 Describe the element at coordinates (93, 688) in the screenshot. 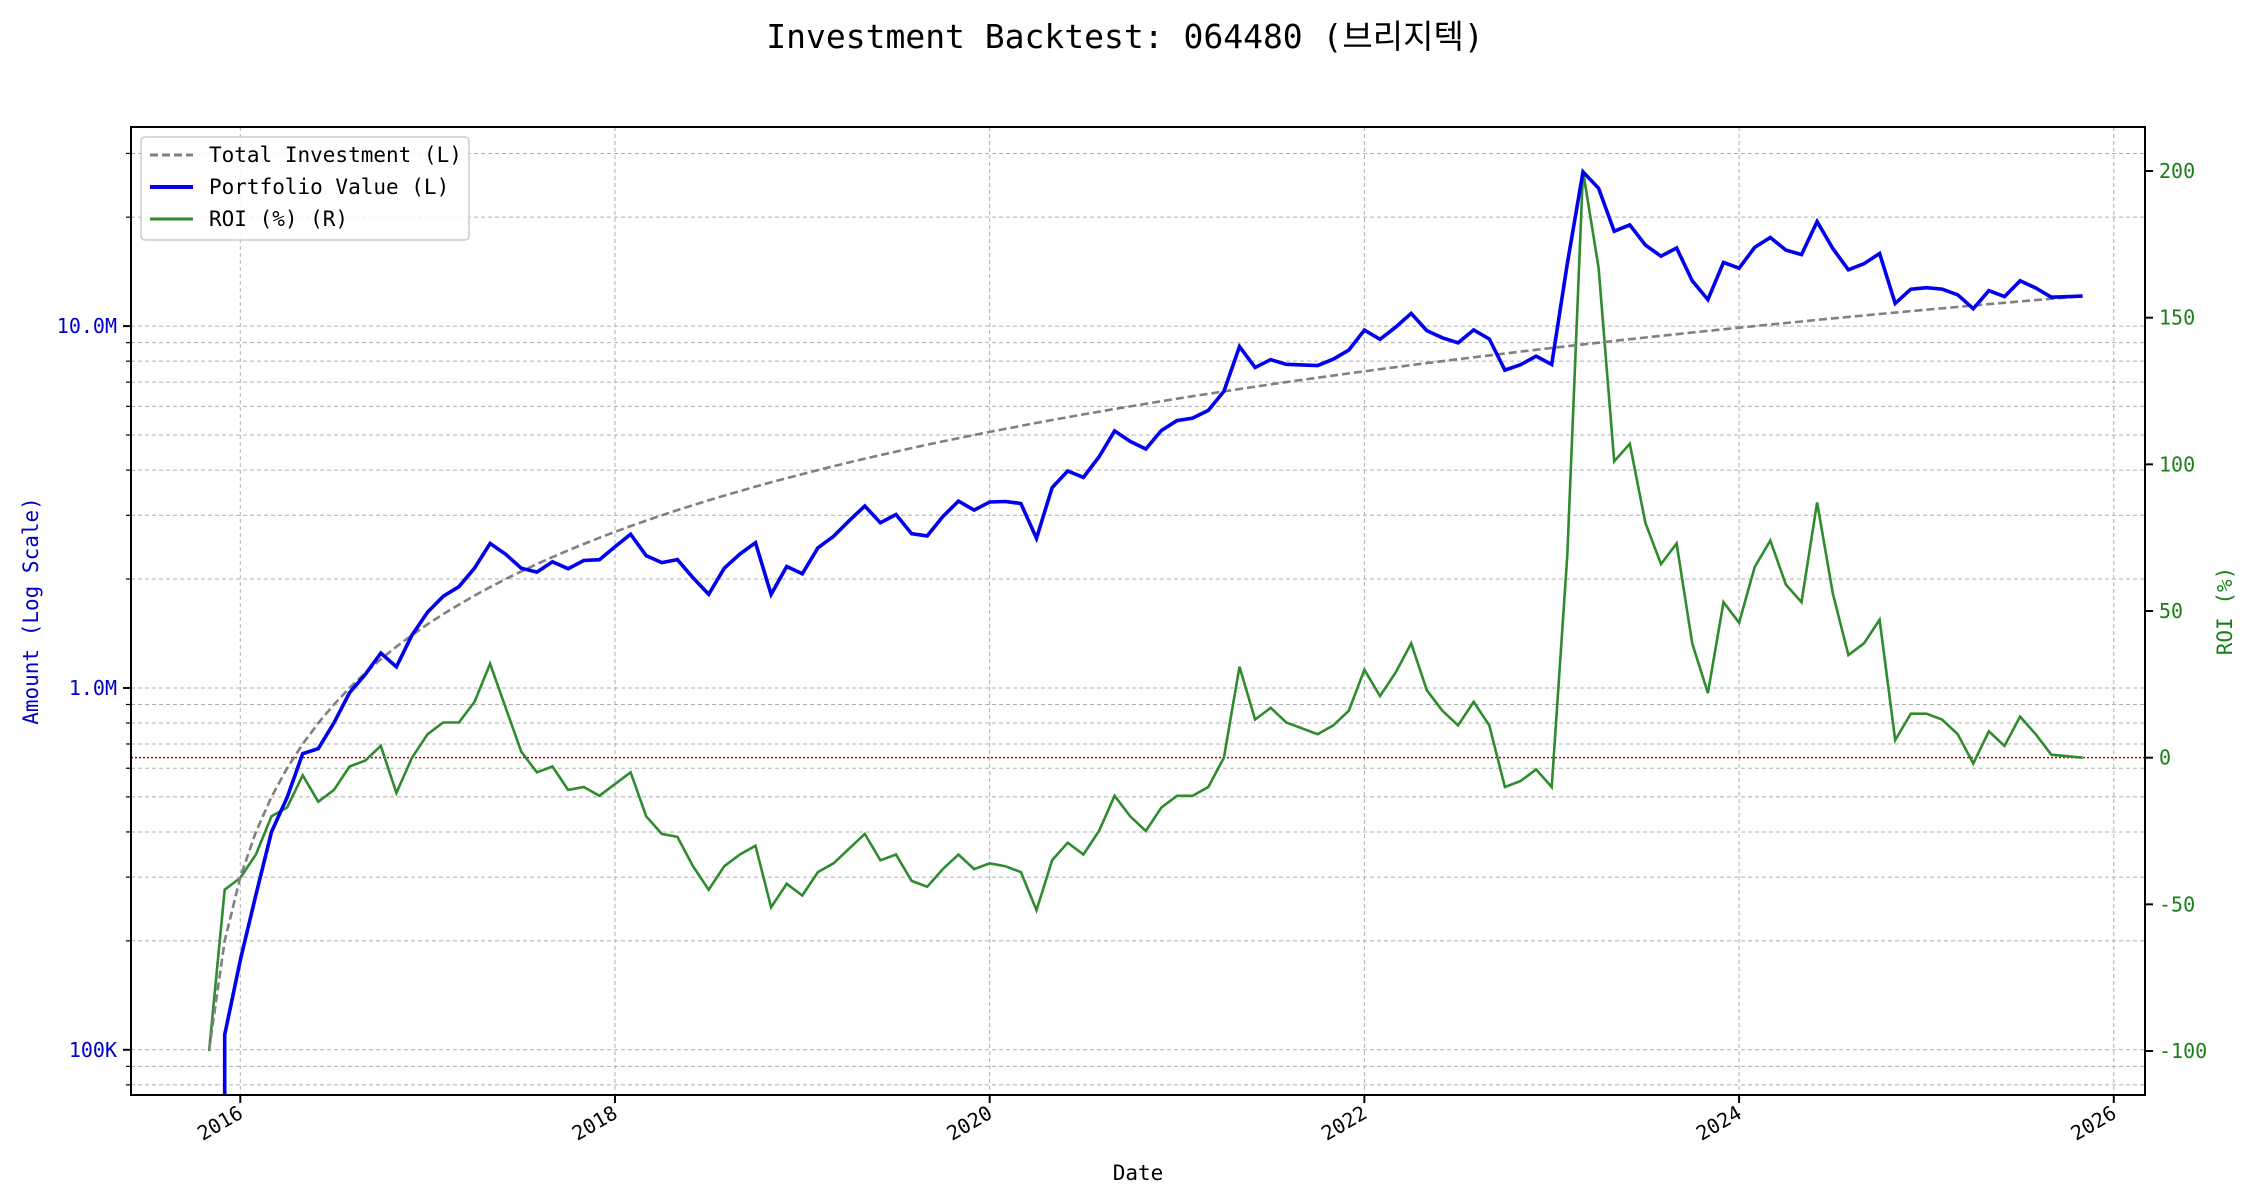

I see `y-tick-label-left: 1.0M` at that location.